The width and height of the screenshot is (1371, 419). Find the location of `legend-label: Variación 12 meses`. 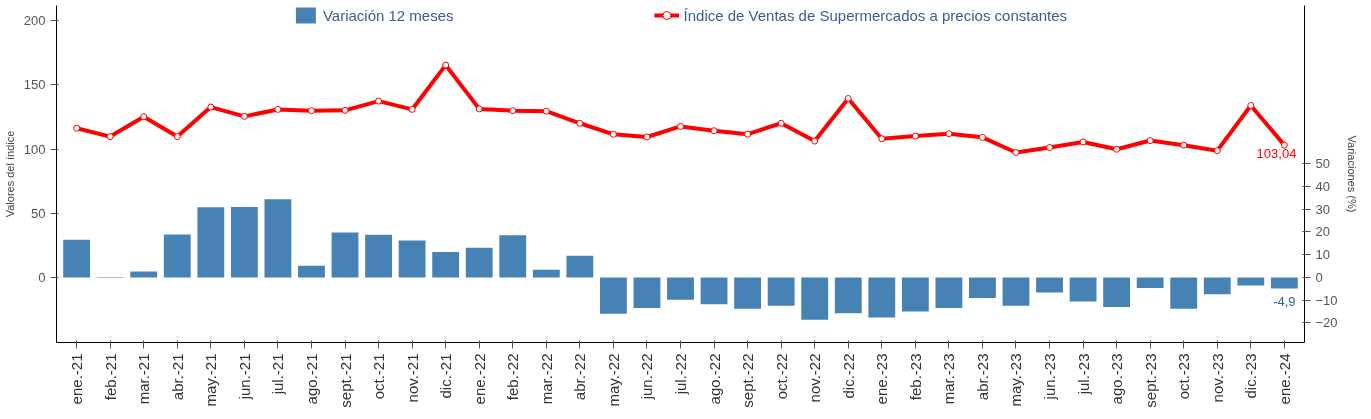

legend-label: Variación 12 meses is located at coordinates (388, 15).